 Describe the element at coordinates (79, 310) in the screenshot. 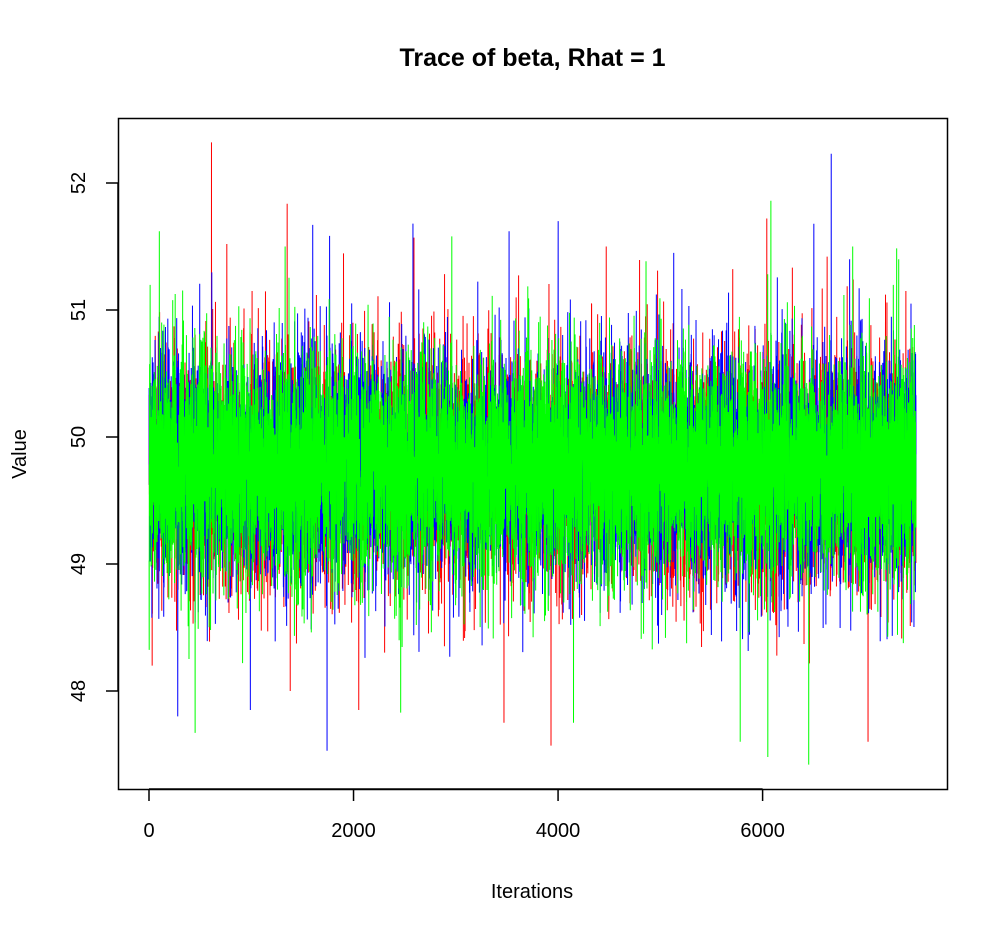

I see `y-tick-label: 51` at that location.